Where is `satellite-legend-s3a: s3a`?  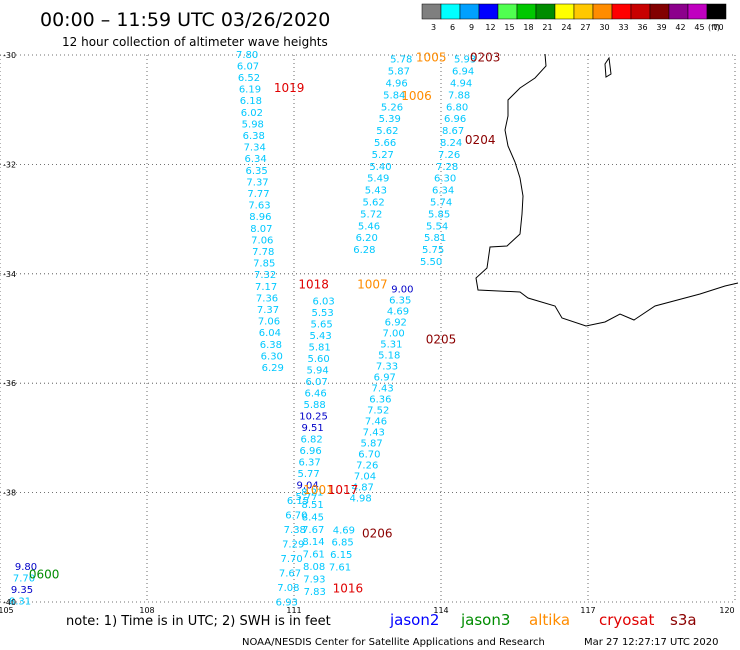 satellite-legend-s3a: s3a is located at coordinates (683, 620).